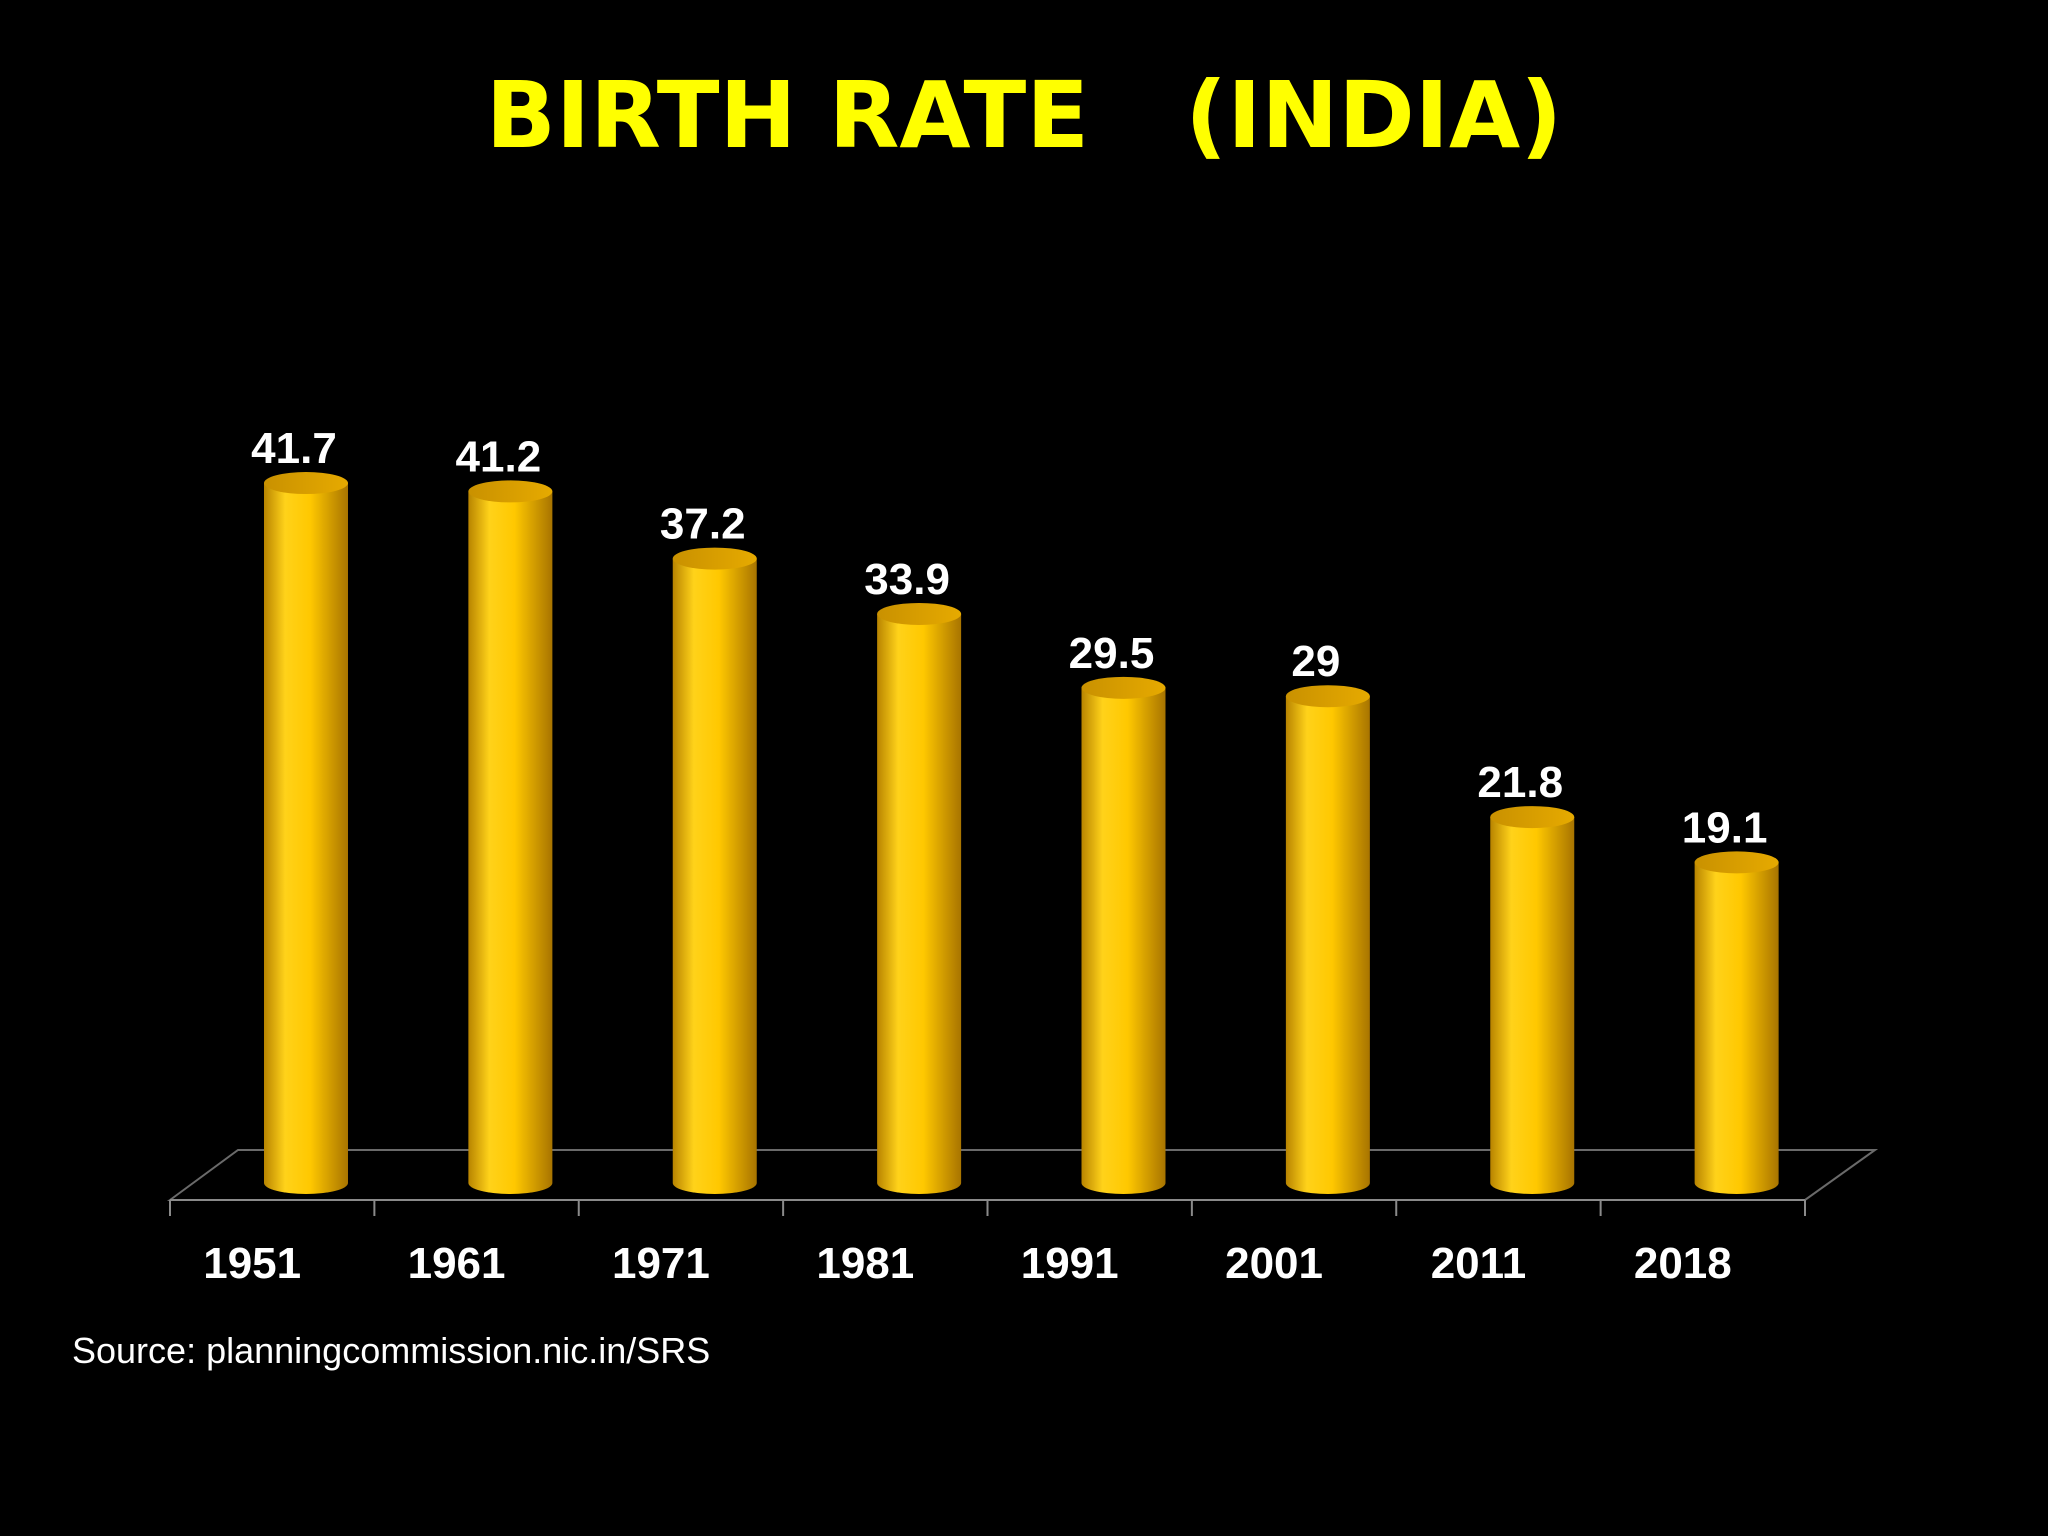  I want to click on data-label: 19.1, so click(1725, 827).